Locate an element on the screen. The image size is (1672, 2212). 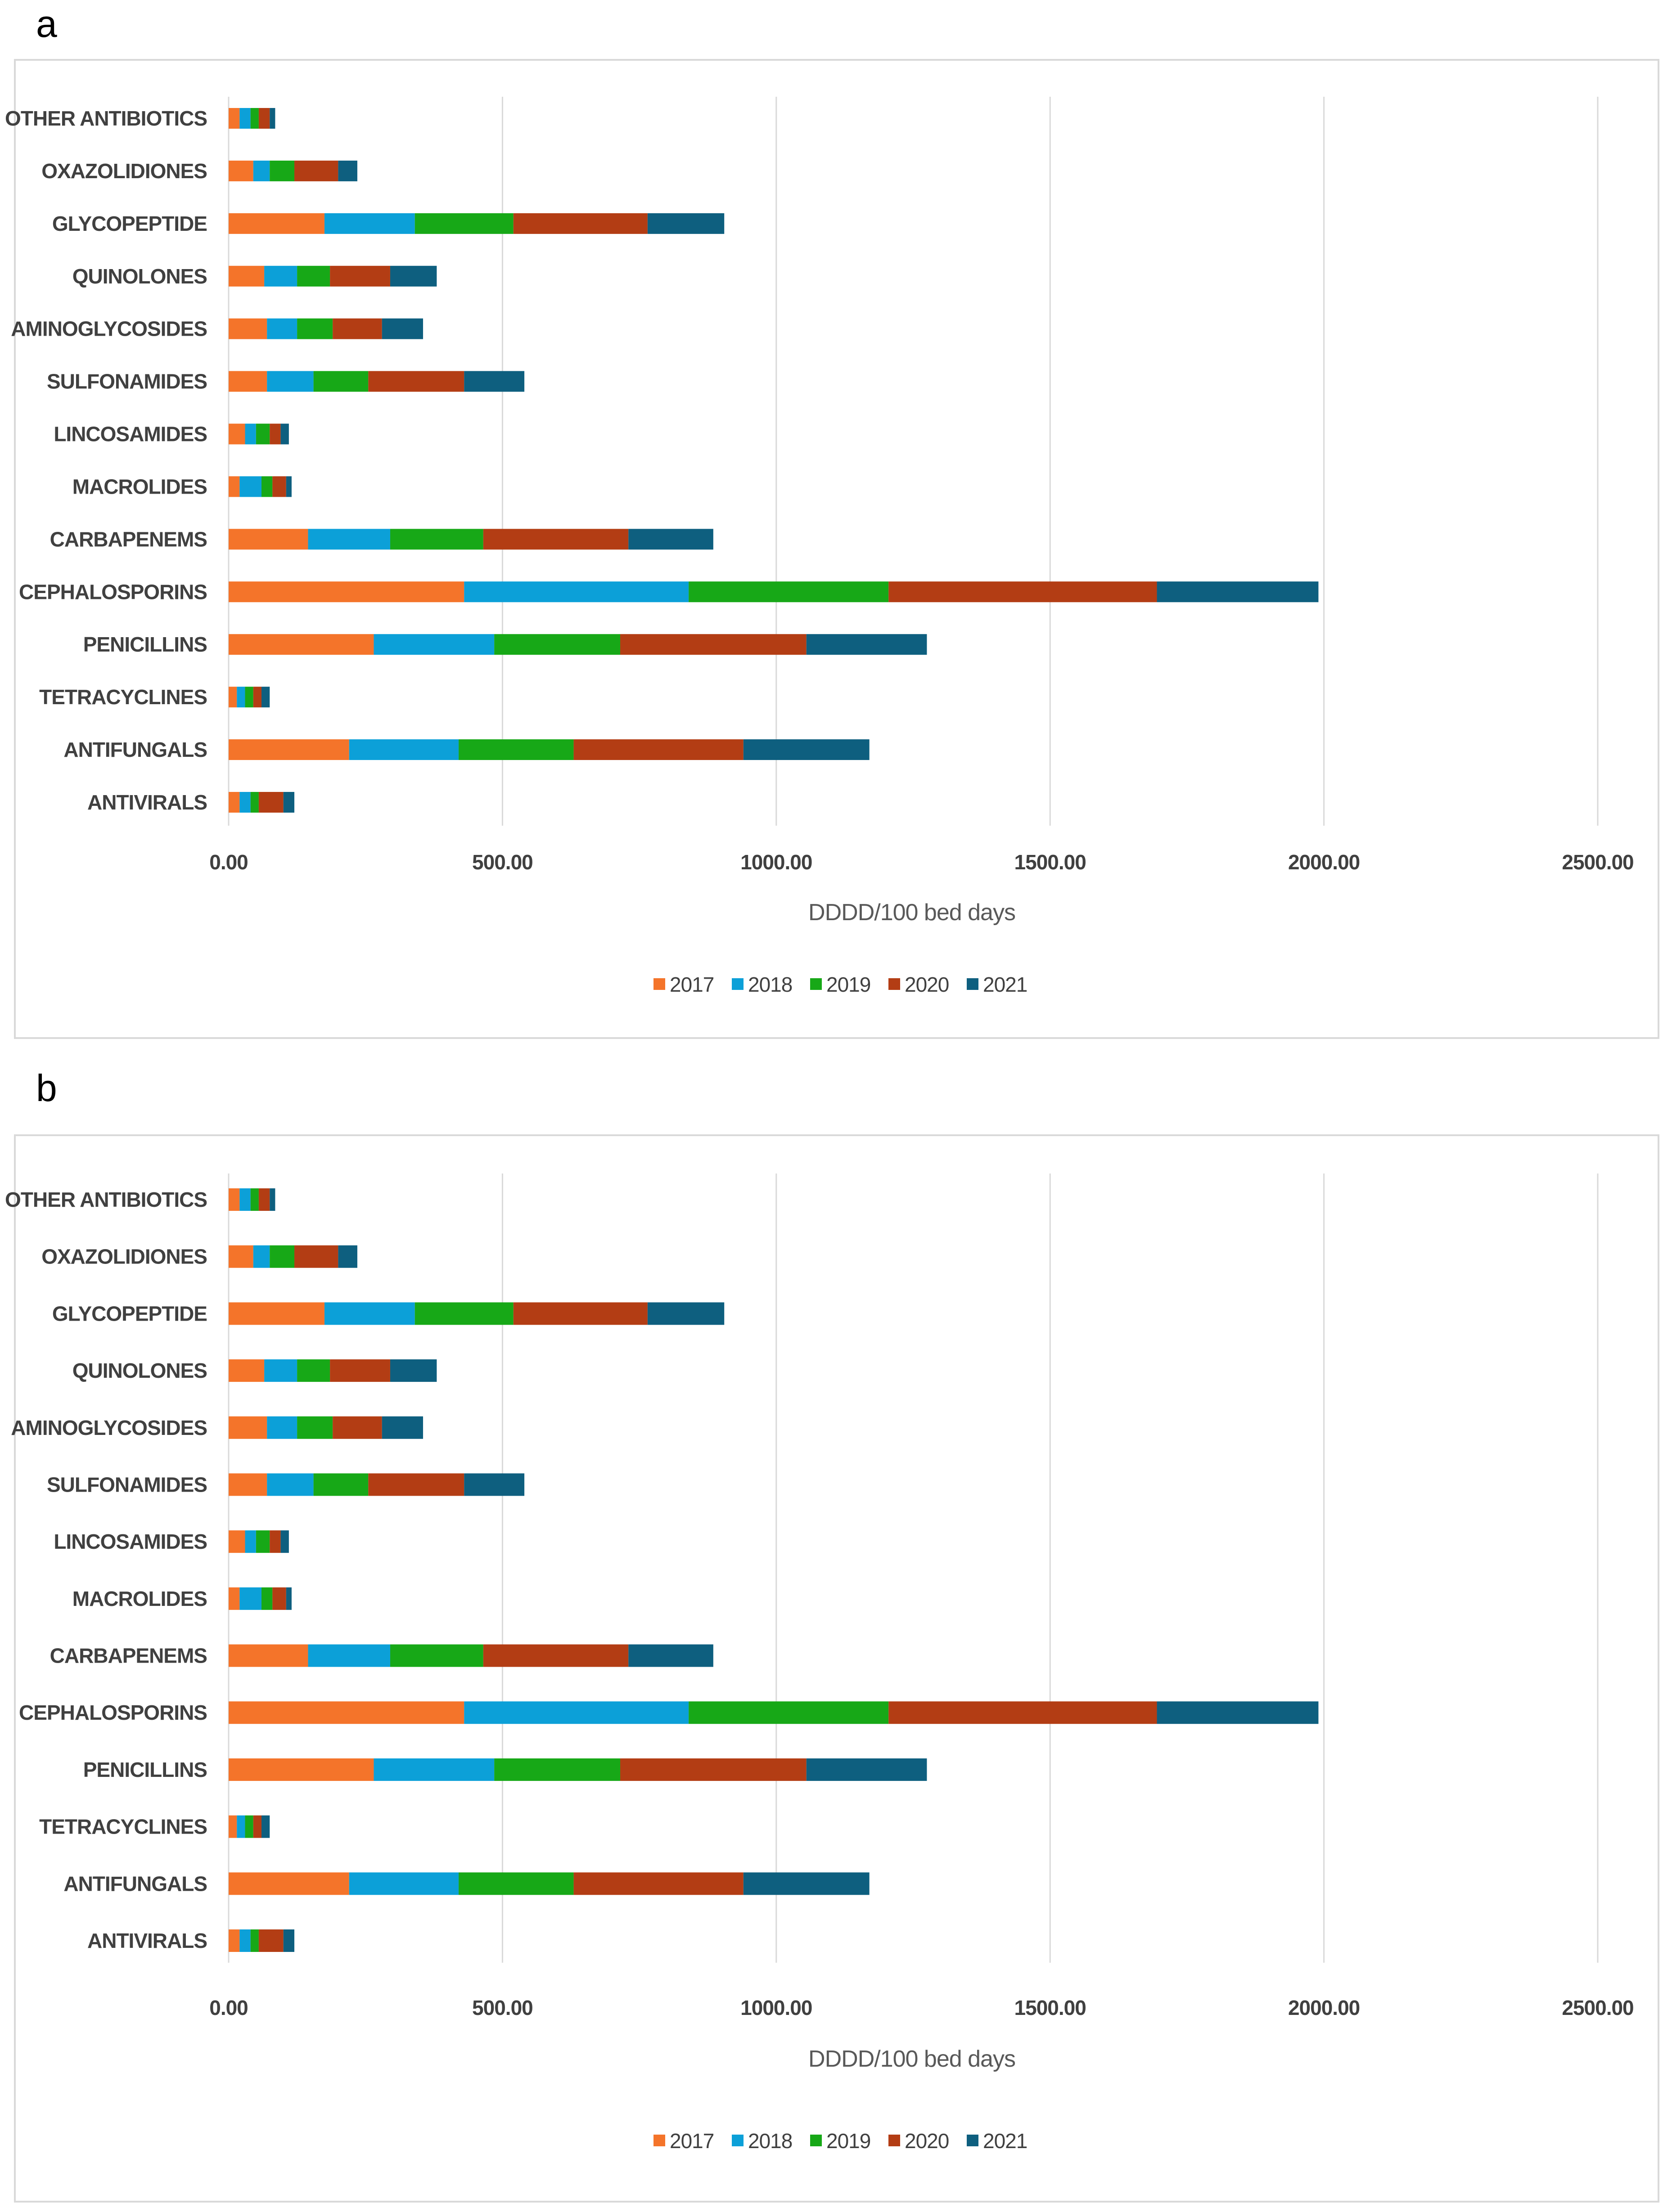
panel-b-legend-swatch-2019 is located at coordinates (816, 2140).